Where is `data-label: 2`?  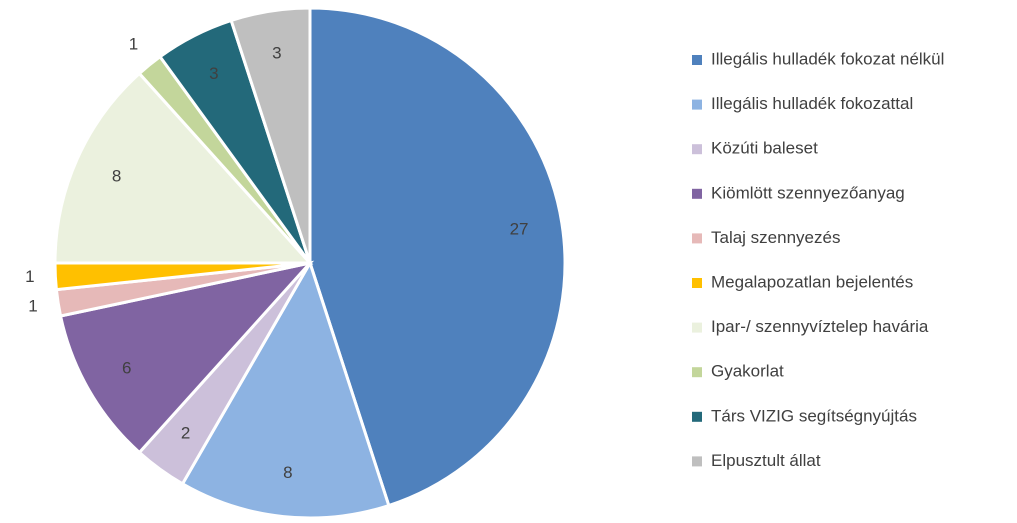 data-label: 2 is located at coordinates (185, 433).